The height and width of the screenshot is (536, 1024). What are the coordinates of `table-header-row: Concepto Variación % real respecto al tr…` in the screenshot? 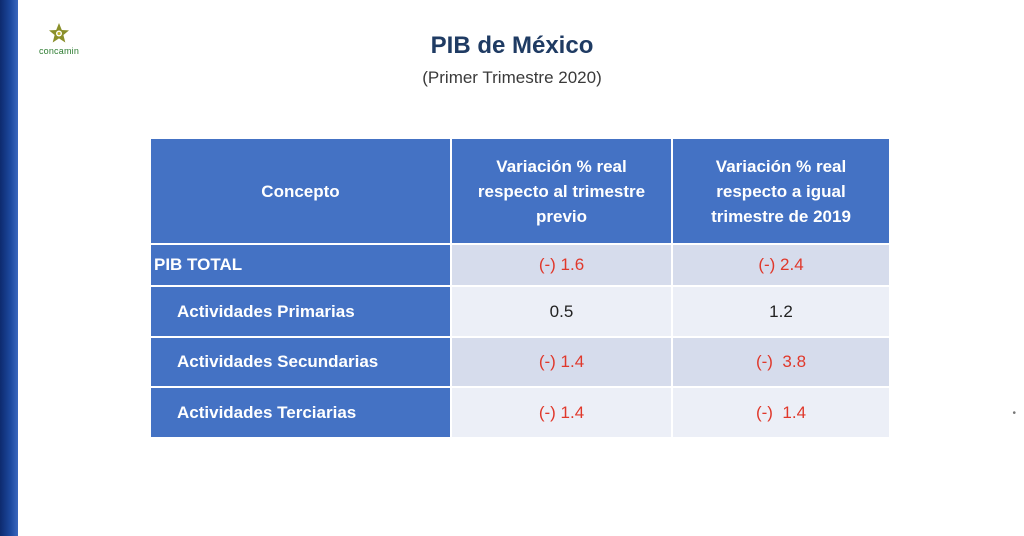 It's located at (520, 191).